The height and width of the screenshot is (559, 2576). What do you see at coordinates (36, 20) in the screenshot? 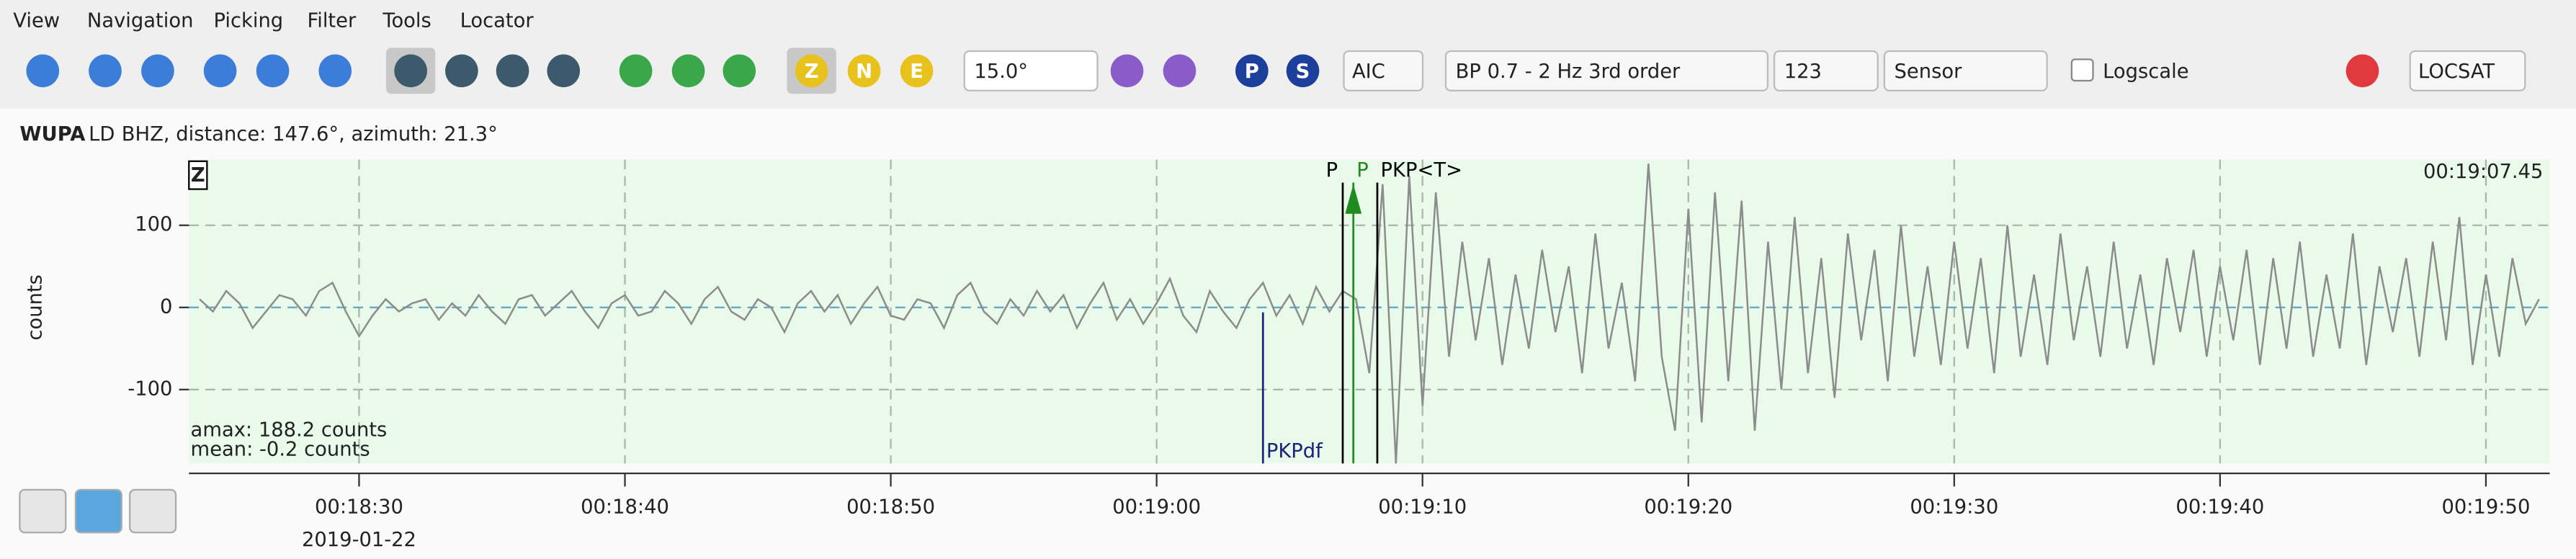
I see `menu-item: View` at bounding box center [36, 20].